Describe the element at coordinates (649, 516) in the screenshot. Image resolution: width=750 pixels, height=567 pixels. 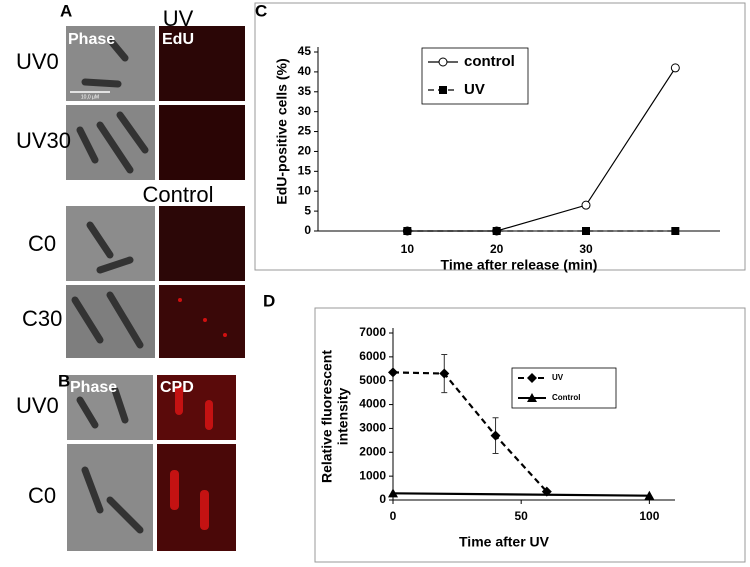
I see `x-tick-label: 100` at that location.